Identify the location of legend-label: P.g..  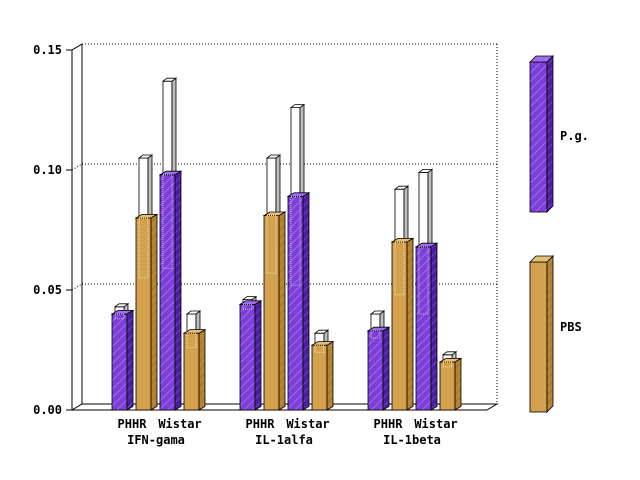
(574, 136).